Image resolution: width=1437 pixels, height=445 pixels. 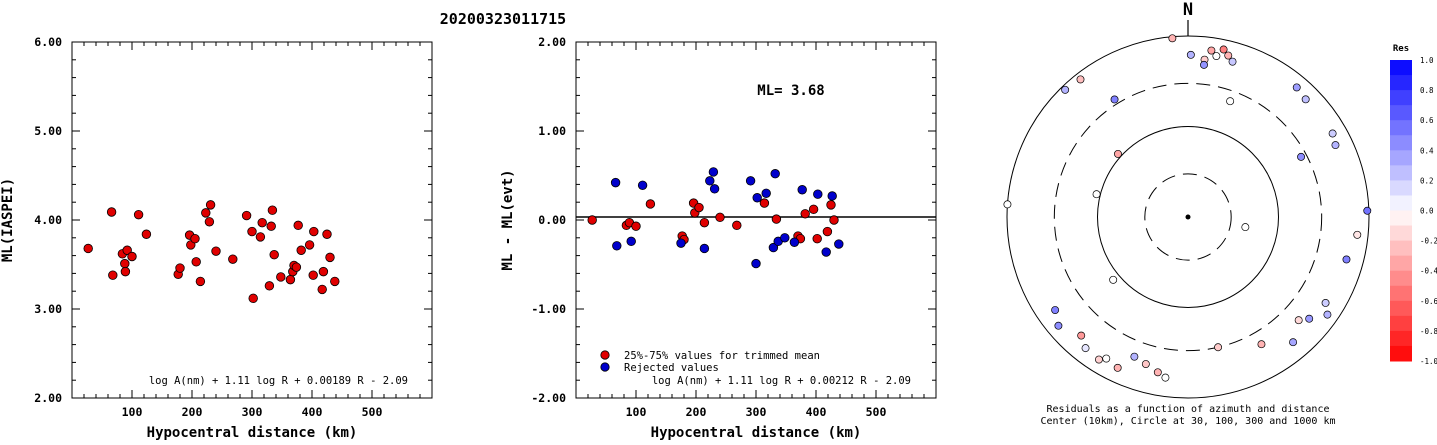 I want to click on y-tick-label: -2.00, so click(x=548, y=398).